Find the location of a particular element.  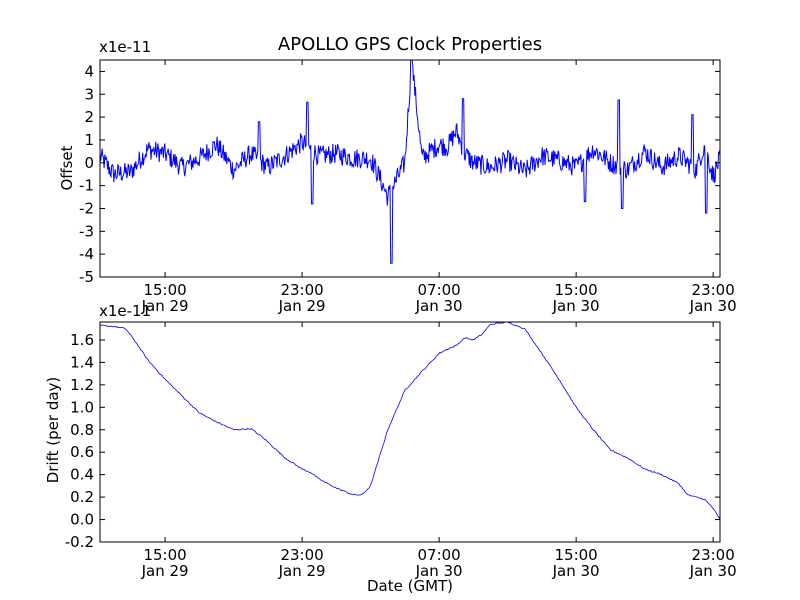

offset-y-tick-label: 1 is located at coordinates (89, 140).